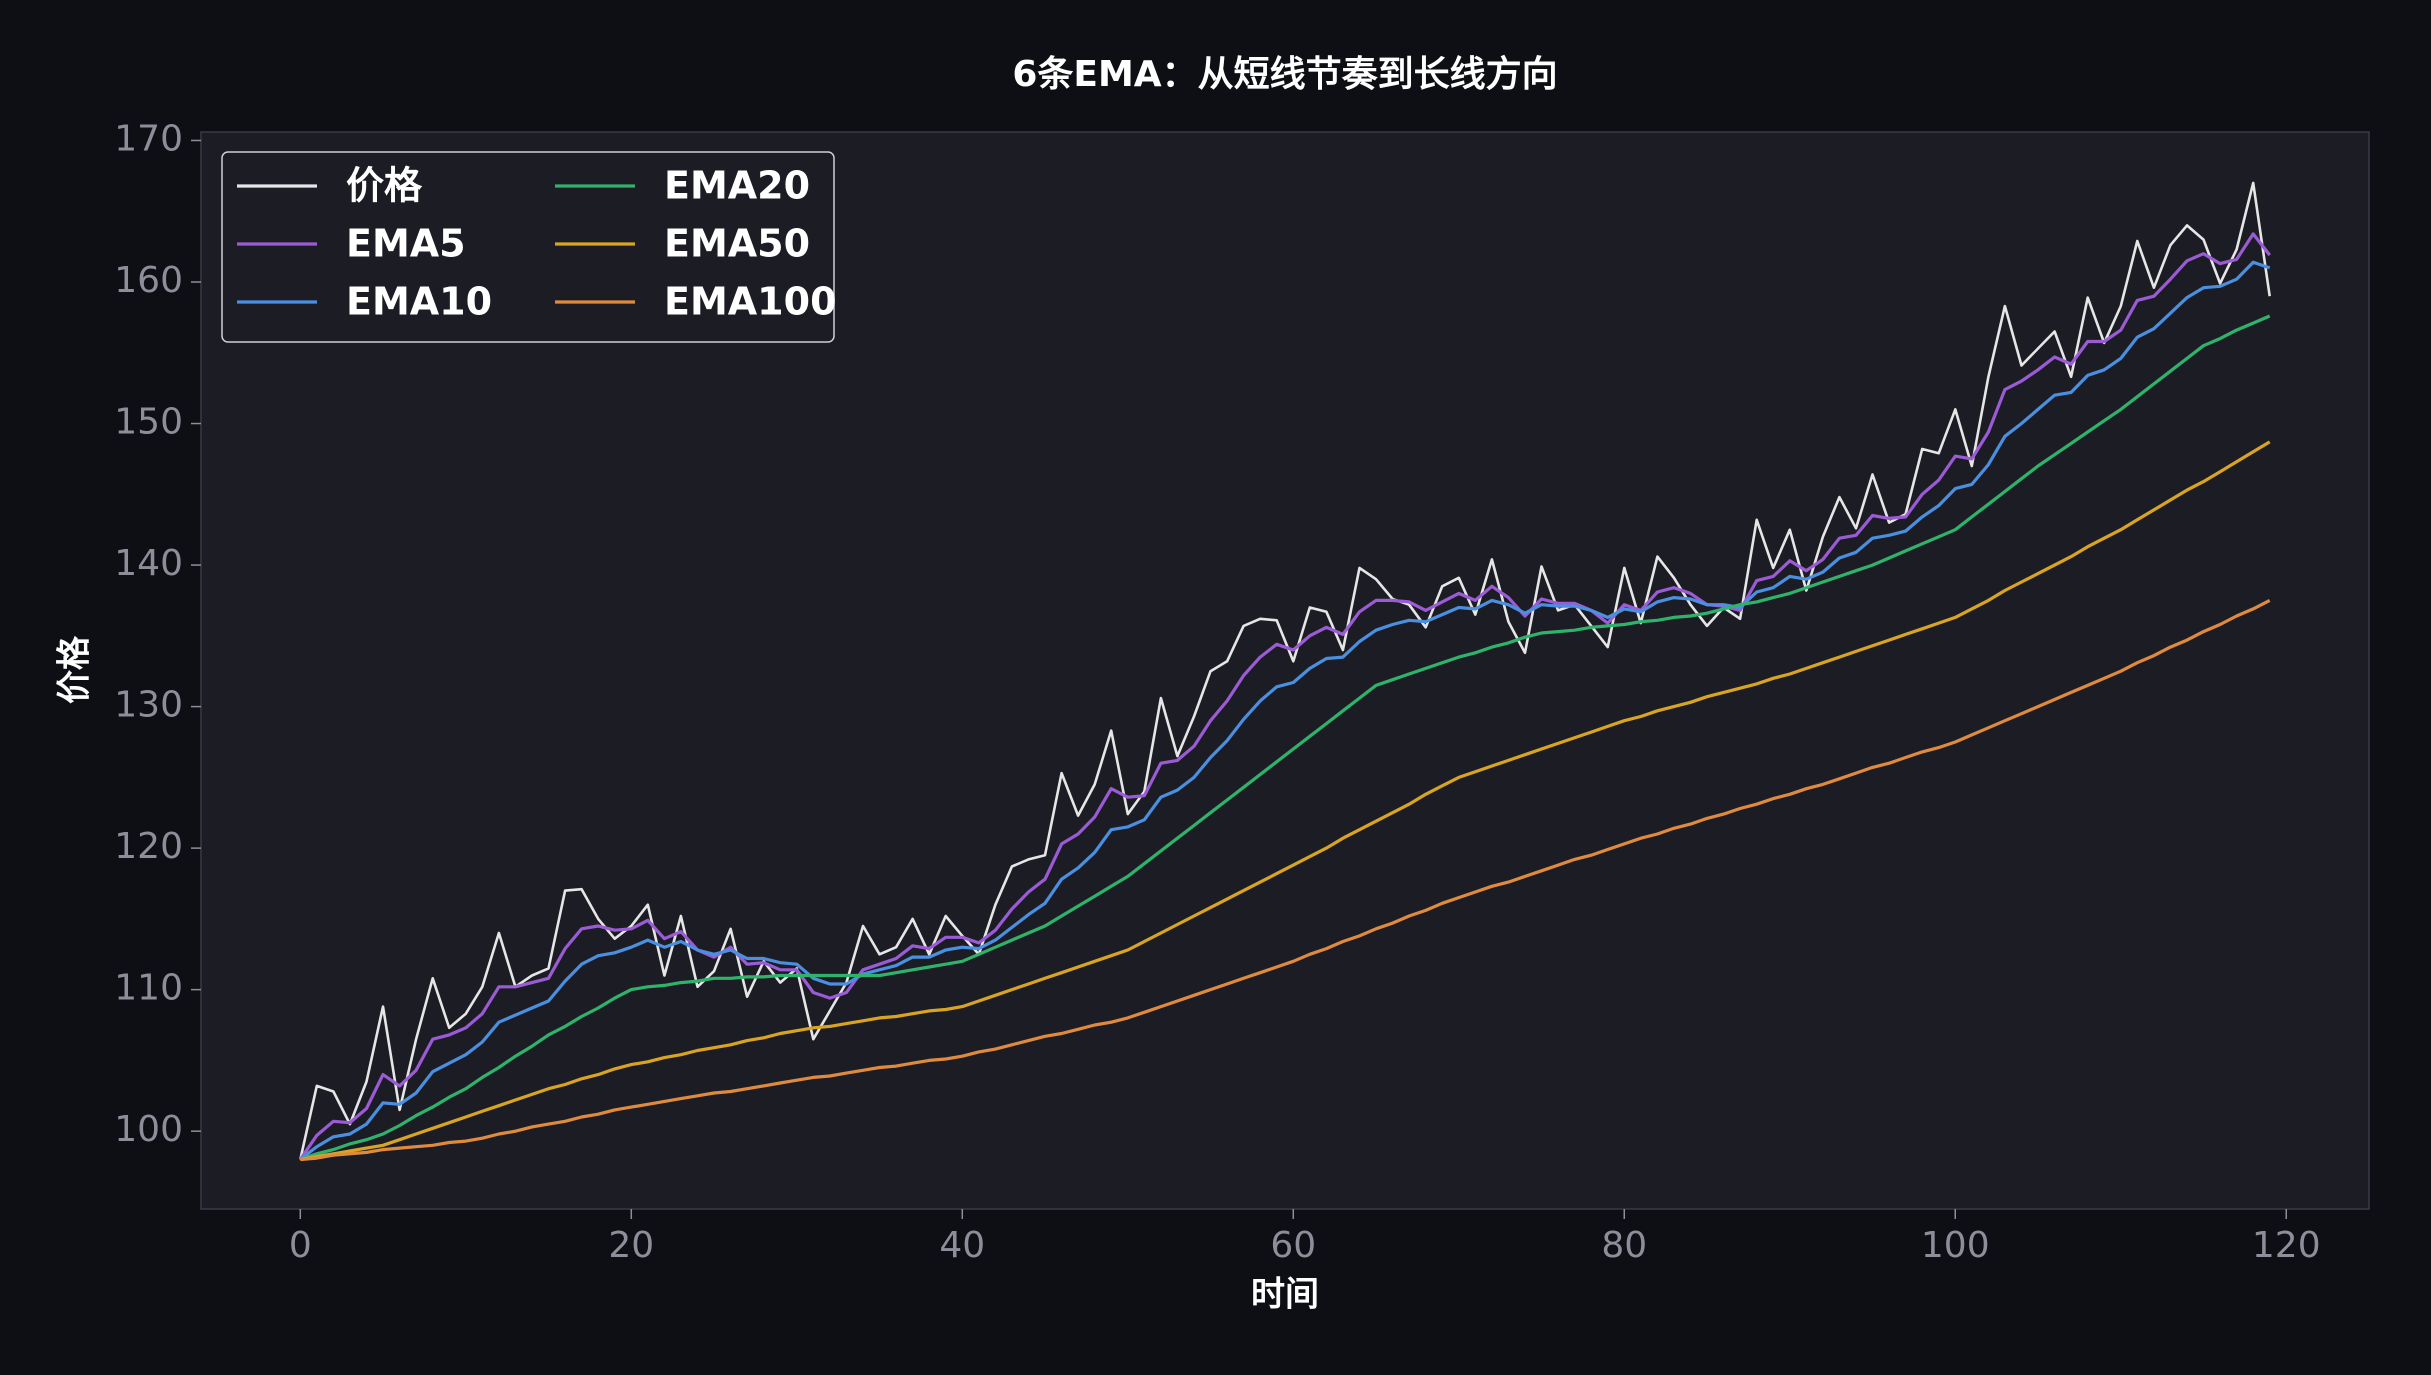 Image resolution: width=2431 pixels, height=1375 pixels. I want to click on y-axis-label: 价格, so click(75, 669).